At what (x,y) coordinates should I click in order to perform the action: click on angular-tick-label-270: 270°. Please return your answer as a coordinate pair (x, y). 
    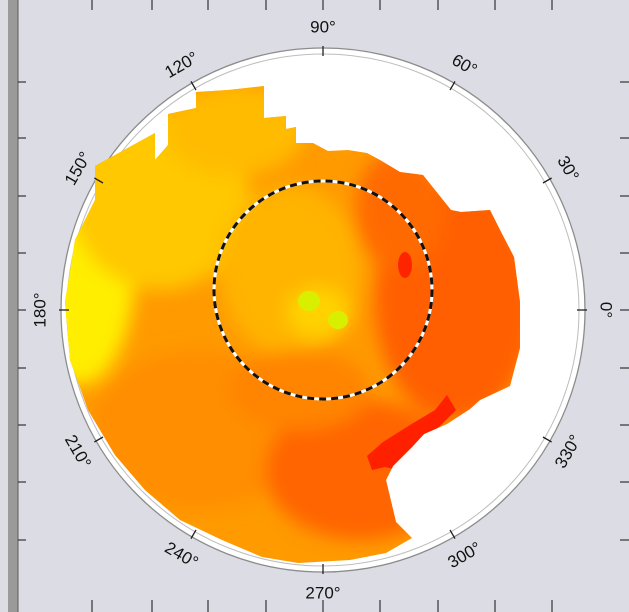
    Looking at the image, I should click on (322, 593).